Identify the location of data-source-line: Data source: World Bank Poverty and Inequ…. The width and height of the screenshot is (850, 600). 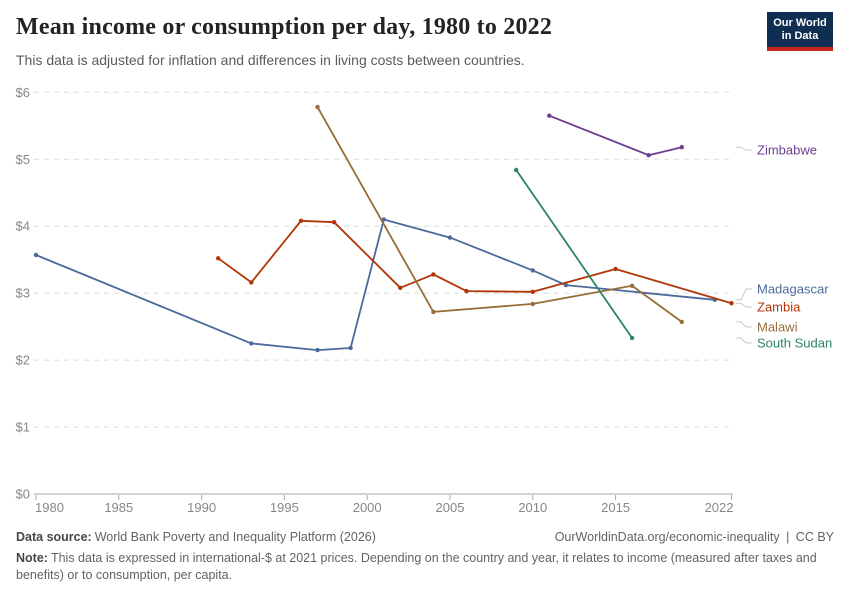
(196, 537).